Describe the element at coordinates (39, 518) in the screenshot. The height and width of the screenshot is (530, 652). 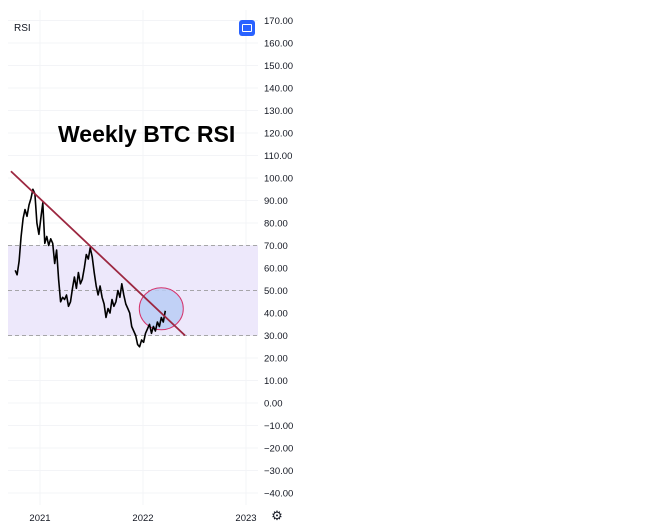
I see `x-tick-label: 2021` at that location.